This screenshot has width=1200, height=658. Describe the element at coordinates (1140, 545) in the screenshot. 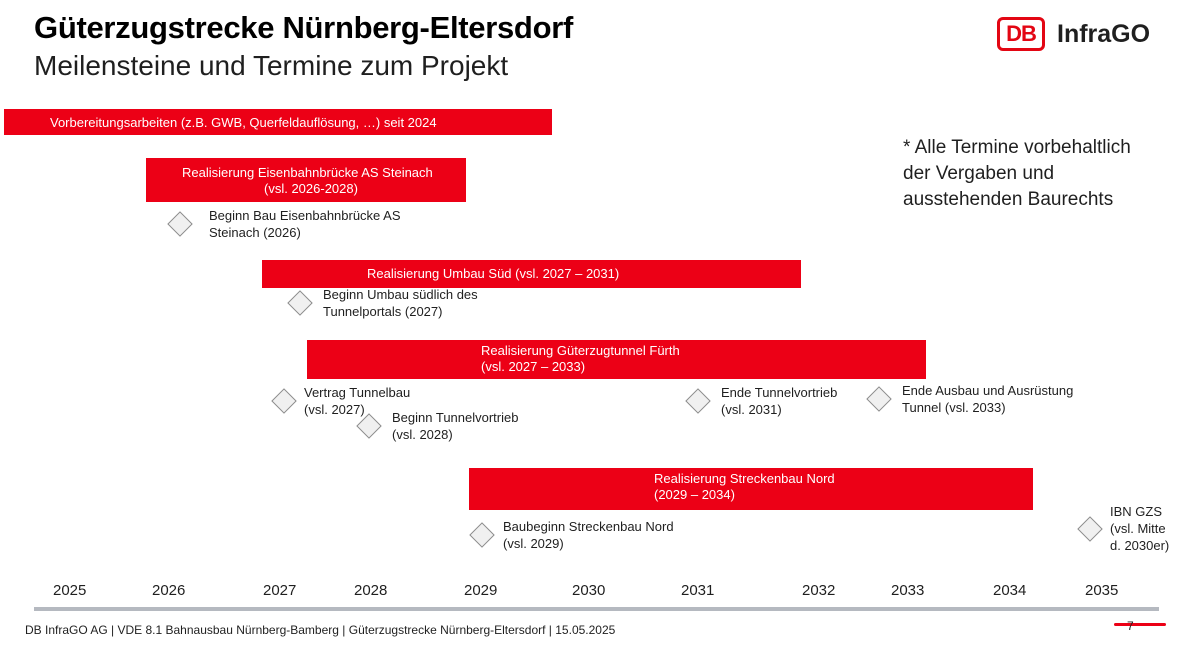

I see `milestone-label: d. 2030er)` at that location.